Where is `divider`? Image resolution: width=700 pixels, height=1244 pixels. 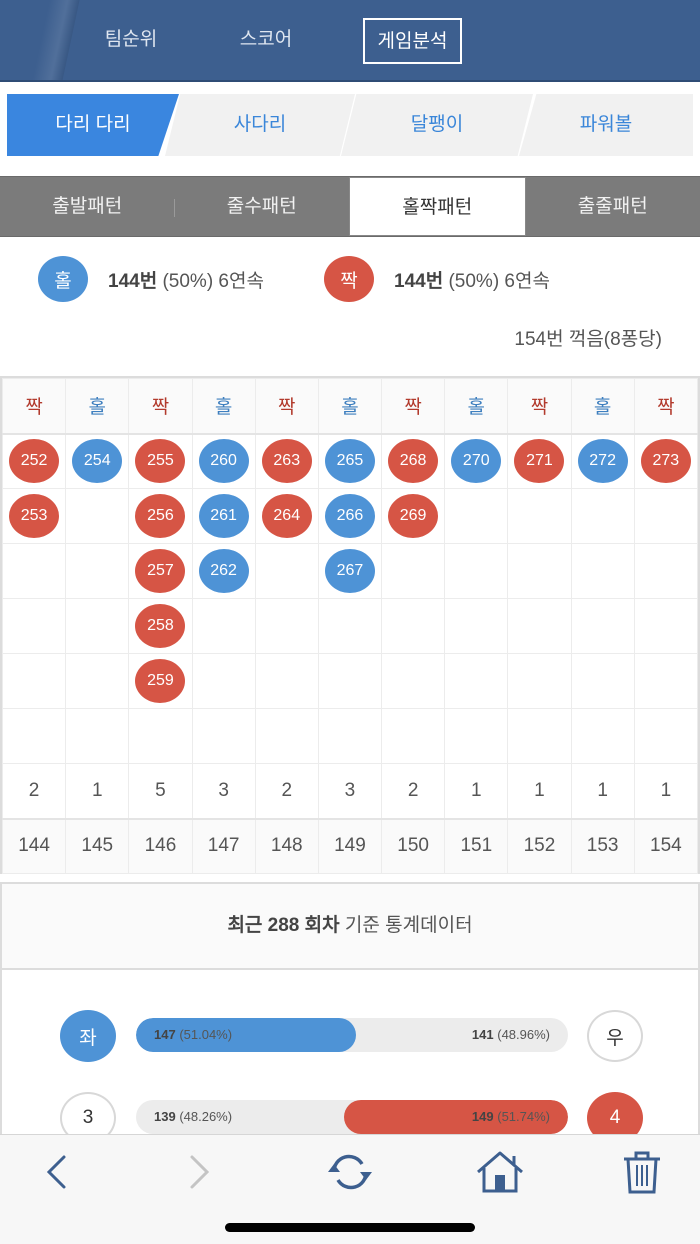 divider is located at coordinates (174, 208).